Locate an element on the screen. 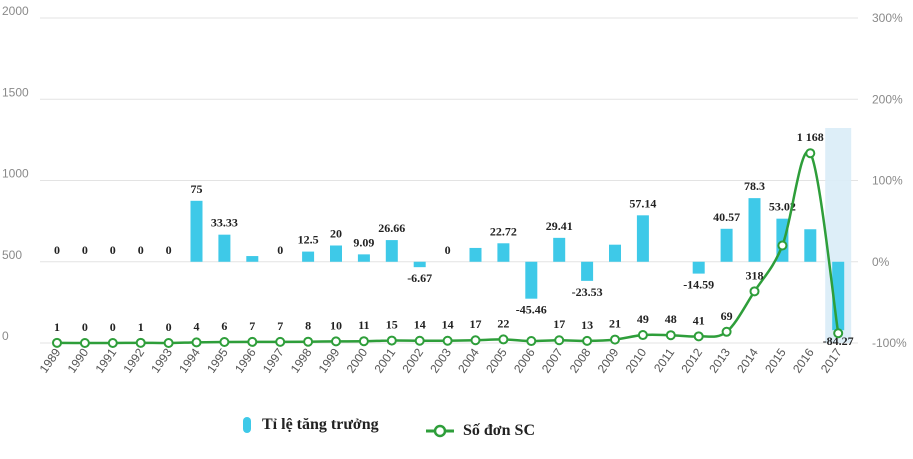  line-data-label: 1 168 is located at coordinates (810, 137).